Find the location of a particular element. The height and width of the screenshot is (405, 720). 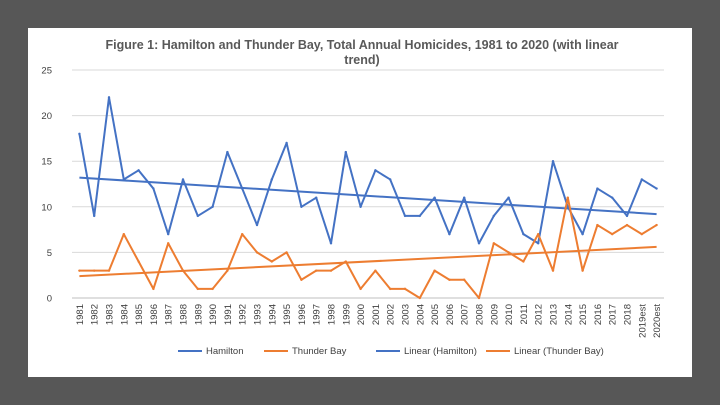

x-tick-label: 2017 is located at coordinates (613, 314).